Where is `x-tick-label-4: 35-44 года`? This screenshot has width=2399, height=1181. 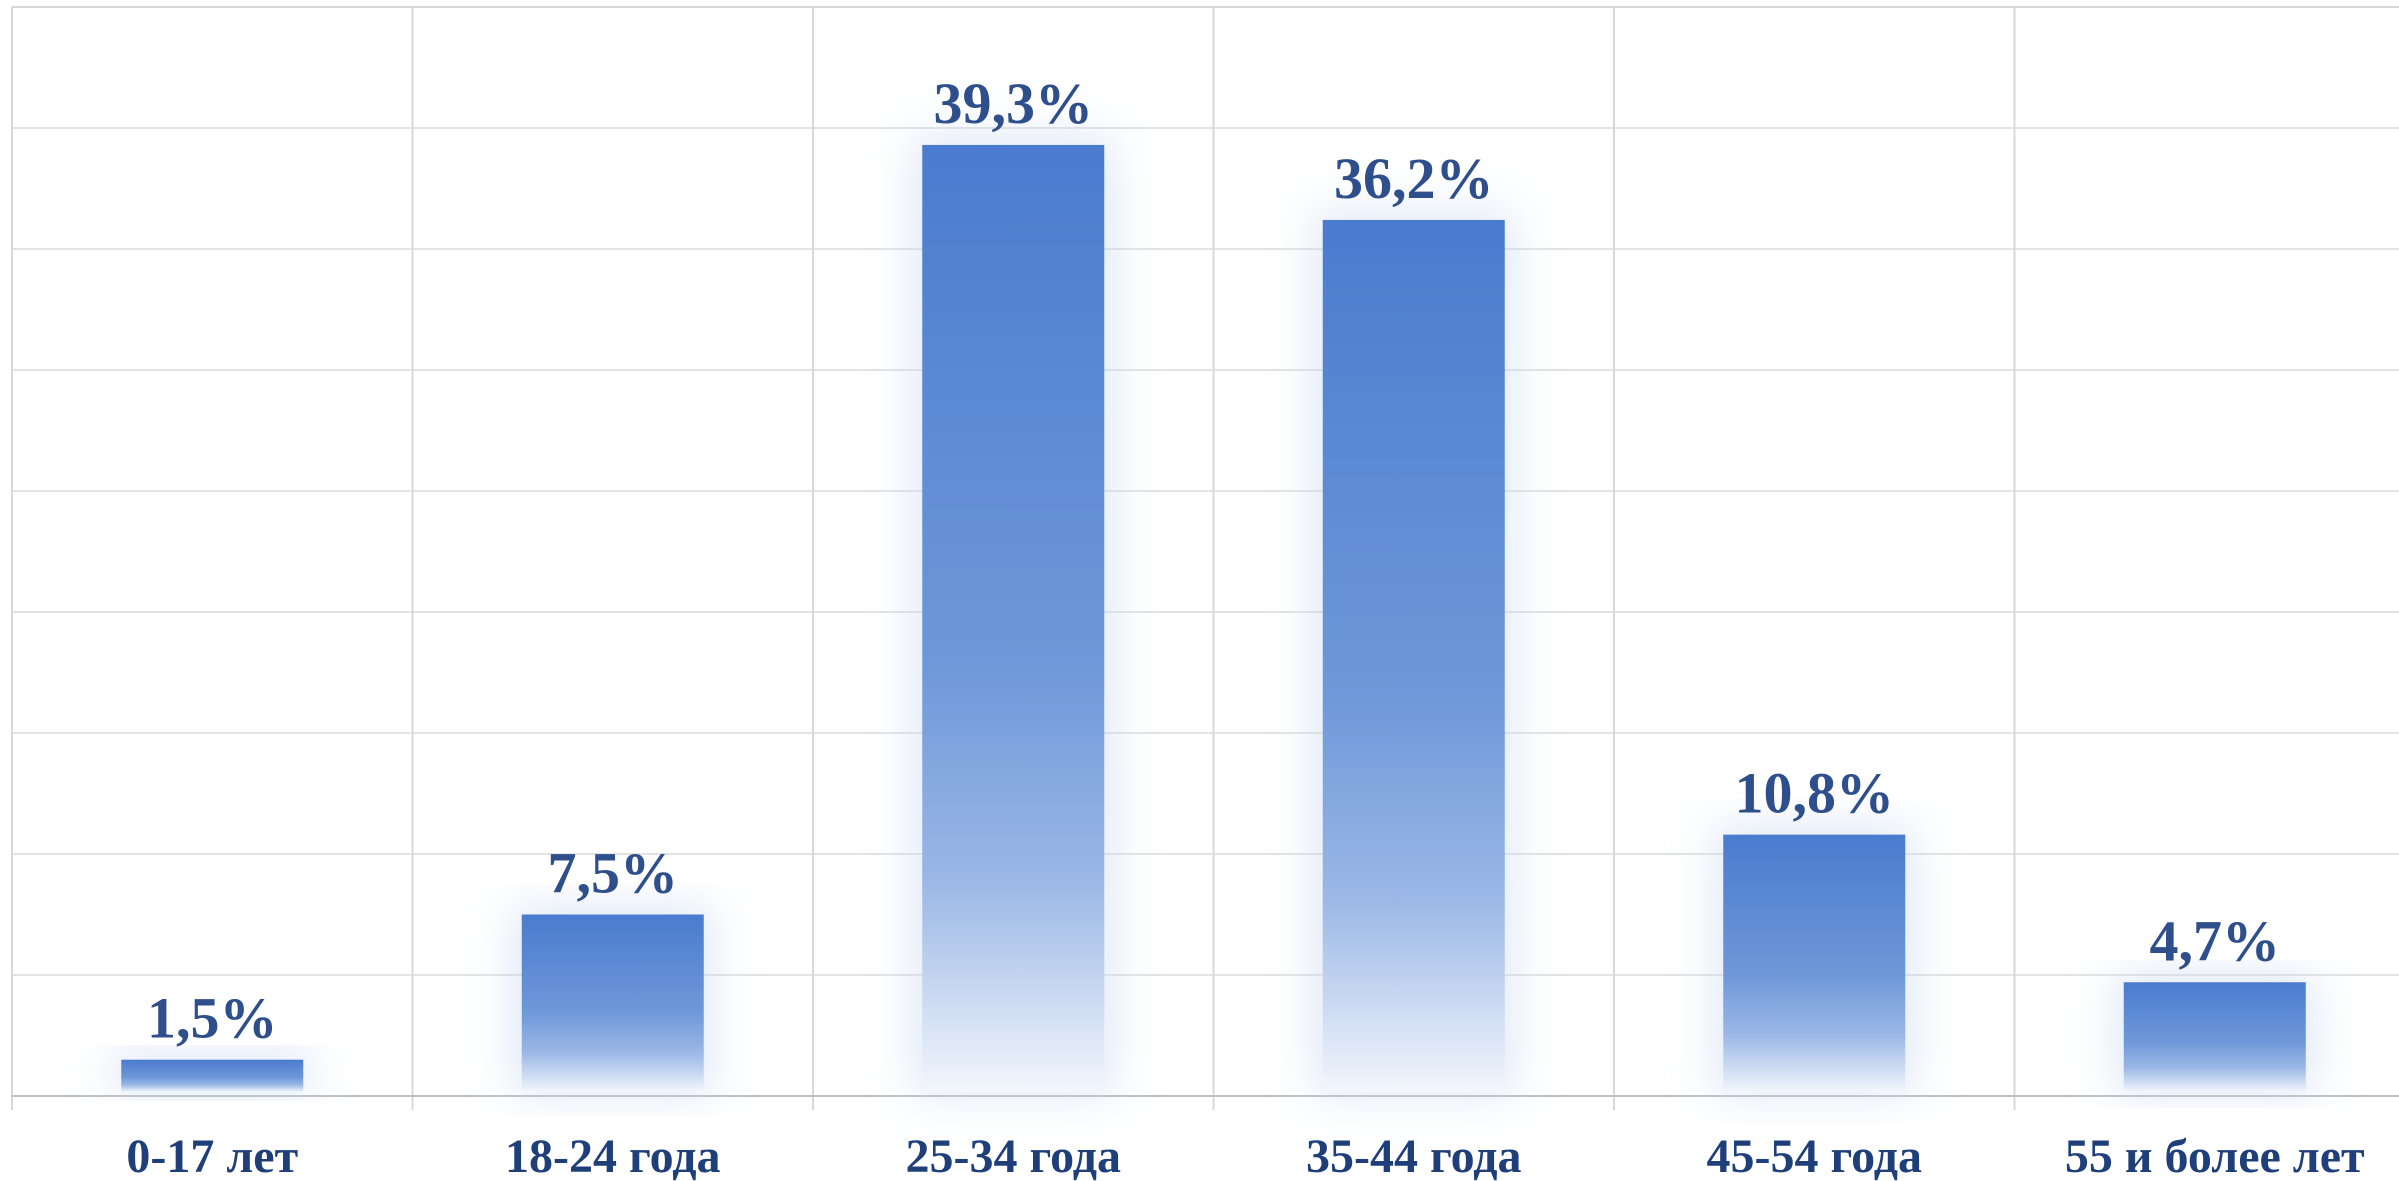
x-tick-label-4: 35-44 года is located at coordinates (1413, 1155).